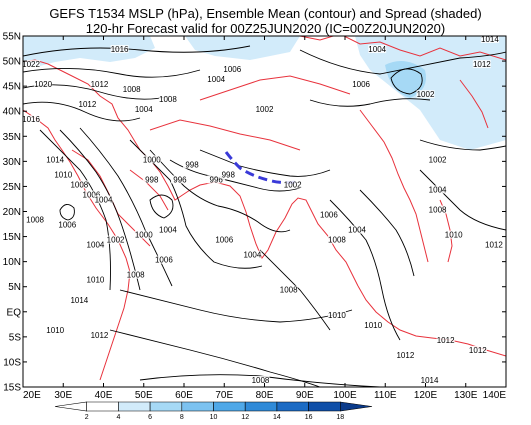 The image size is (531, 425). What do you see at coordinates (104, 395) in the screenshot?
I see `lon-tick-label: 40E` at bounding box center [104, 395].